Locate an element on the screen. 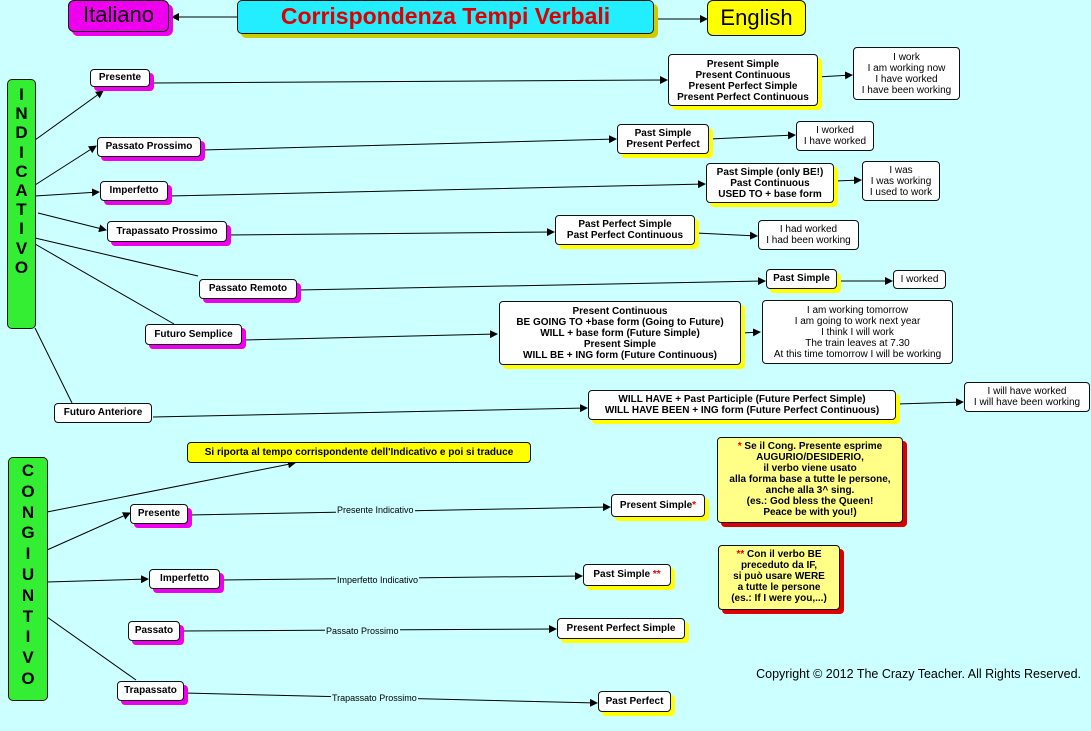 Image resolution: width=1091 pixels, height=731 pixels. italiano-label: Italiano is located at coordinates (118, 14).